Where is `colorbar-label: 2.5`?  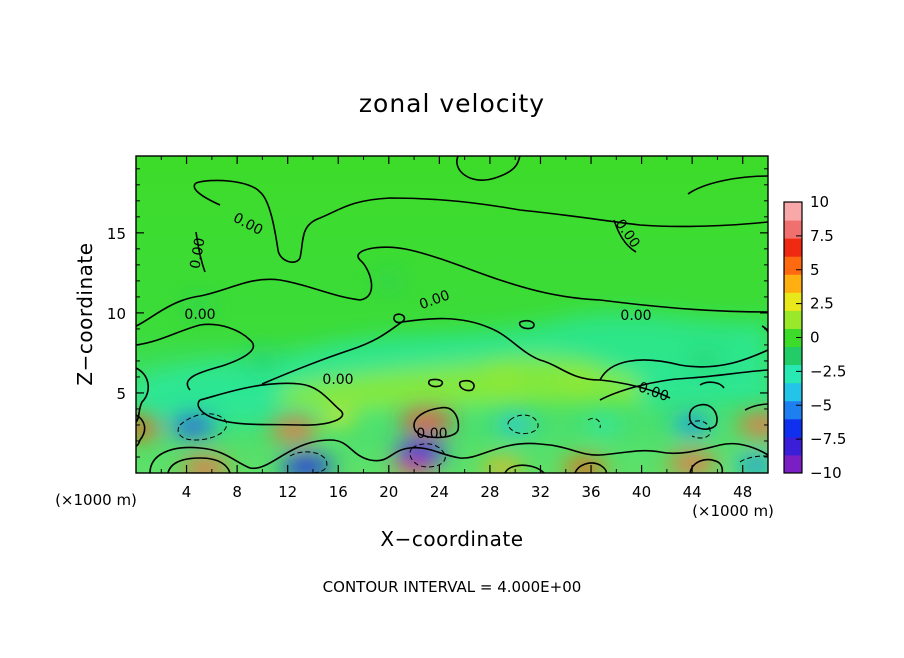
colorbar-label: 2.5 is located at coordinates (822, 304).